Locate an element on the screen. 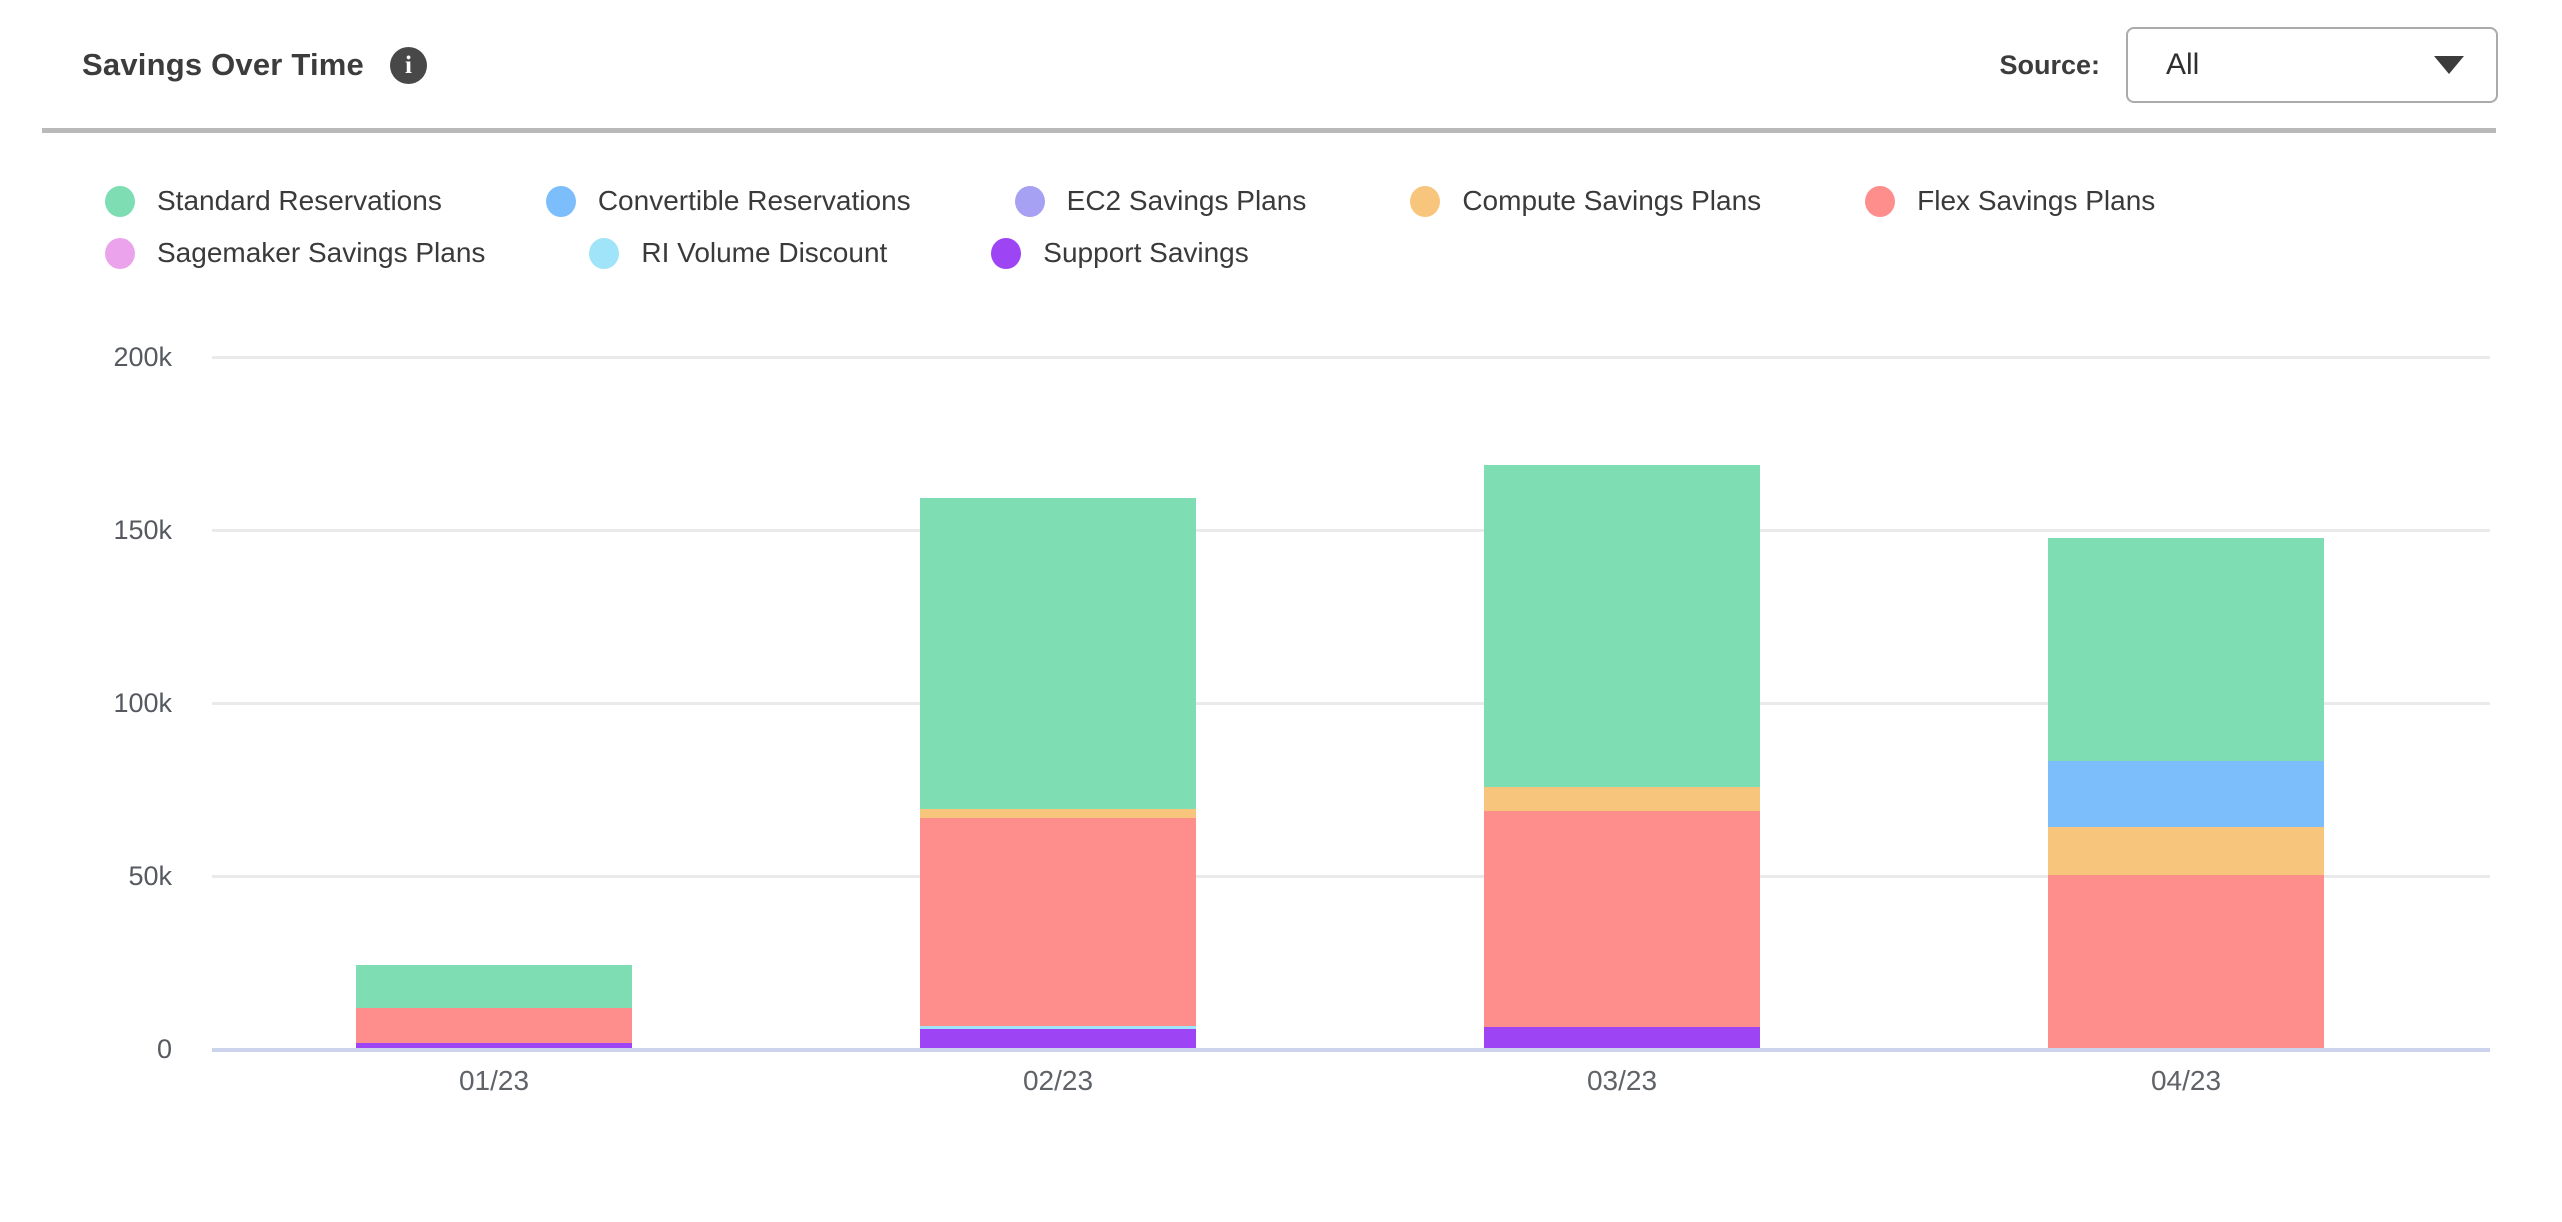  legend-label: Standard Reservations is located at coordinates (299, 200).